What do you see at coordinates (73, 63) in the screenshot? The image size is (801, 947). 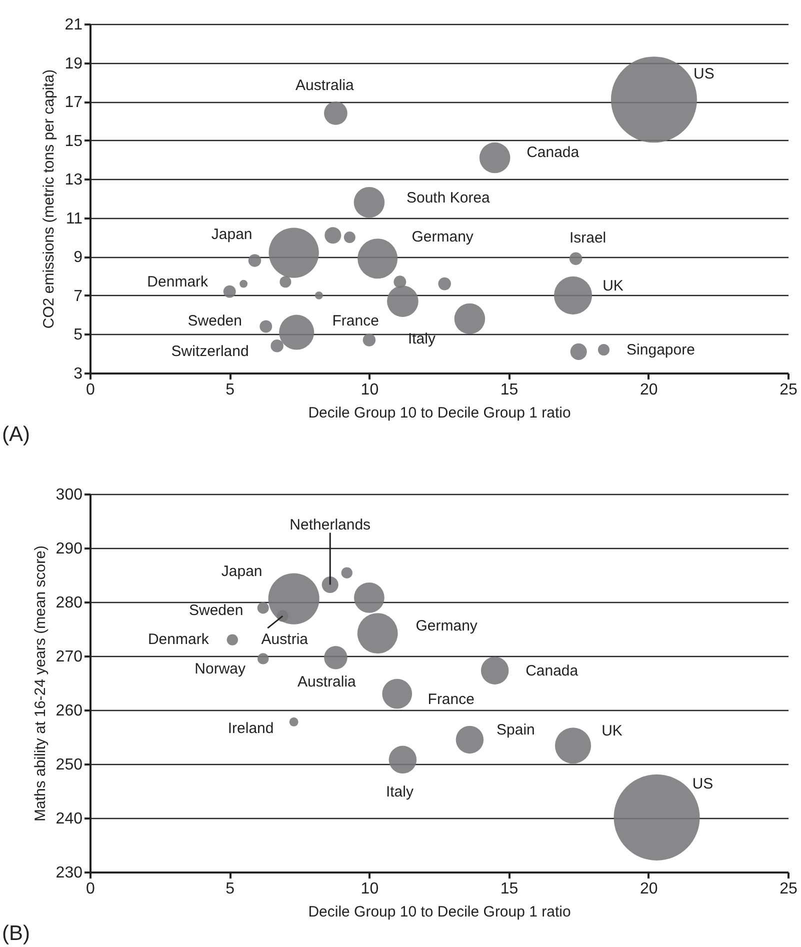 I see `y-tick-label: 19` at bounding box center [73, 63].